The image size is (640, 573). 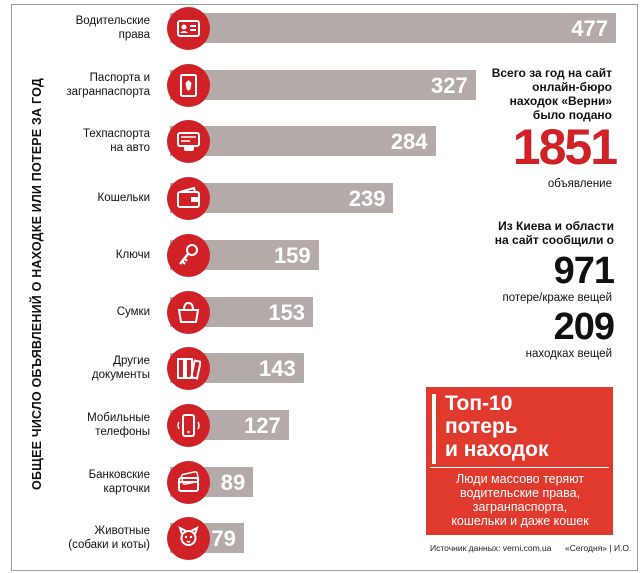 What do you see at coordinates (560, 101) in the screenshot?
I see `total-text-line3: находок «Верни»` at bounding box center [560, 101].